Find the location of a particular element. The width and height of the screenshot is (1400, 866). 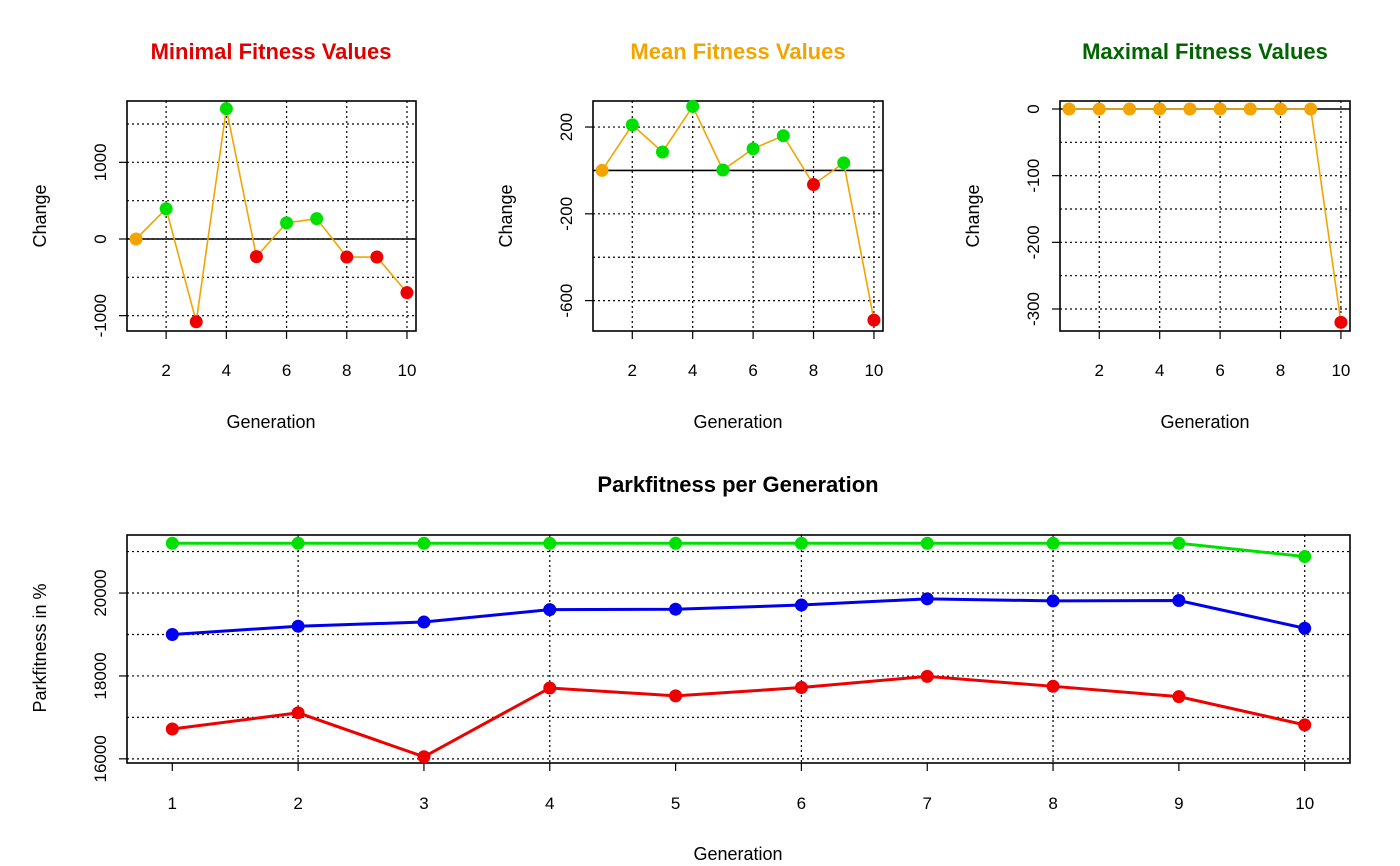

y-tick-label: 18000 is located at coordinates (100, 675).